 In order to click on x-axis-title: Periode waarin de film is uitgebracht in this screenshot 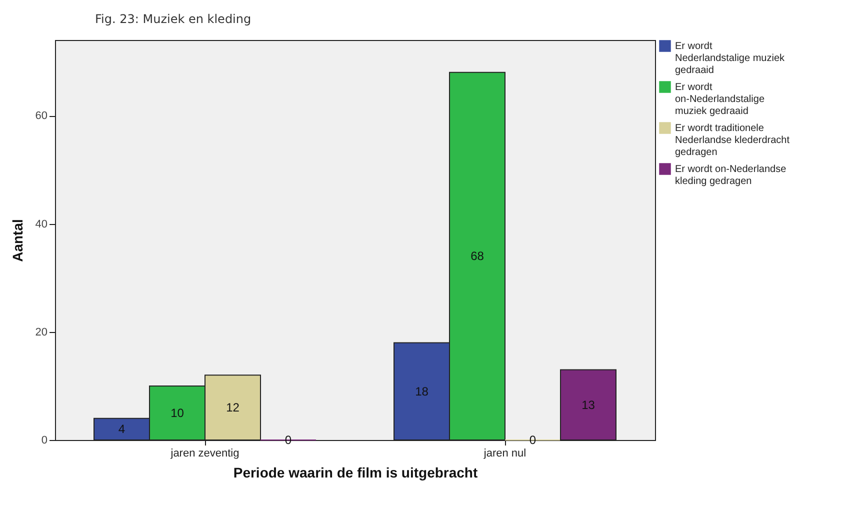, I will do `click(355, 472)`.